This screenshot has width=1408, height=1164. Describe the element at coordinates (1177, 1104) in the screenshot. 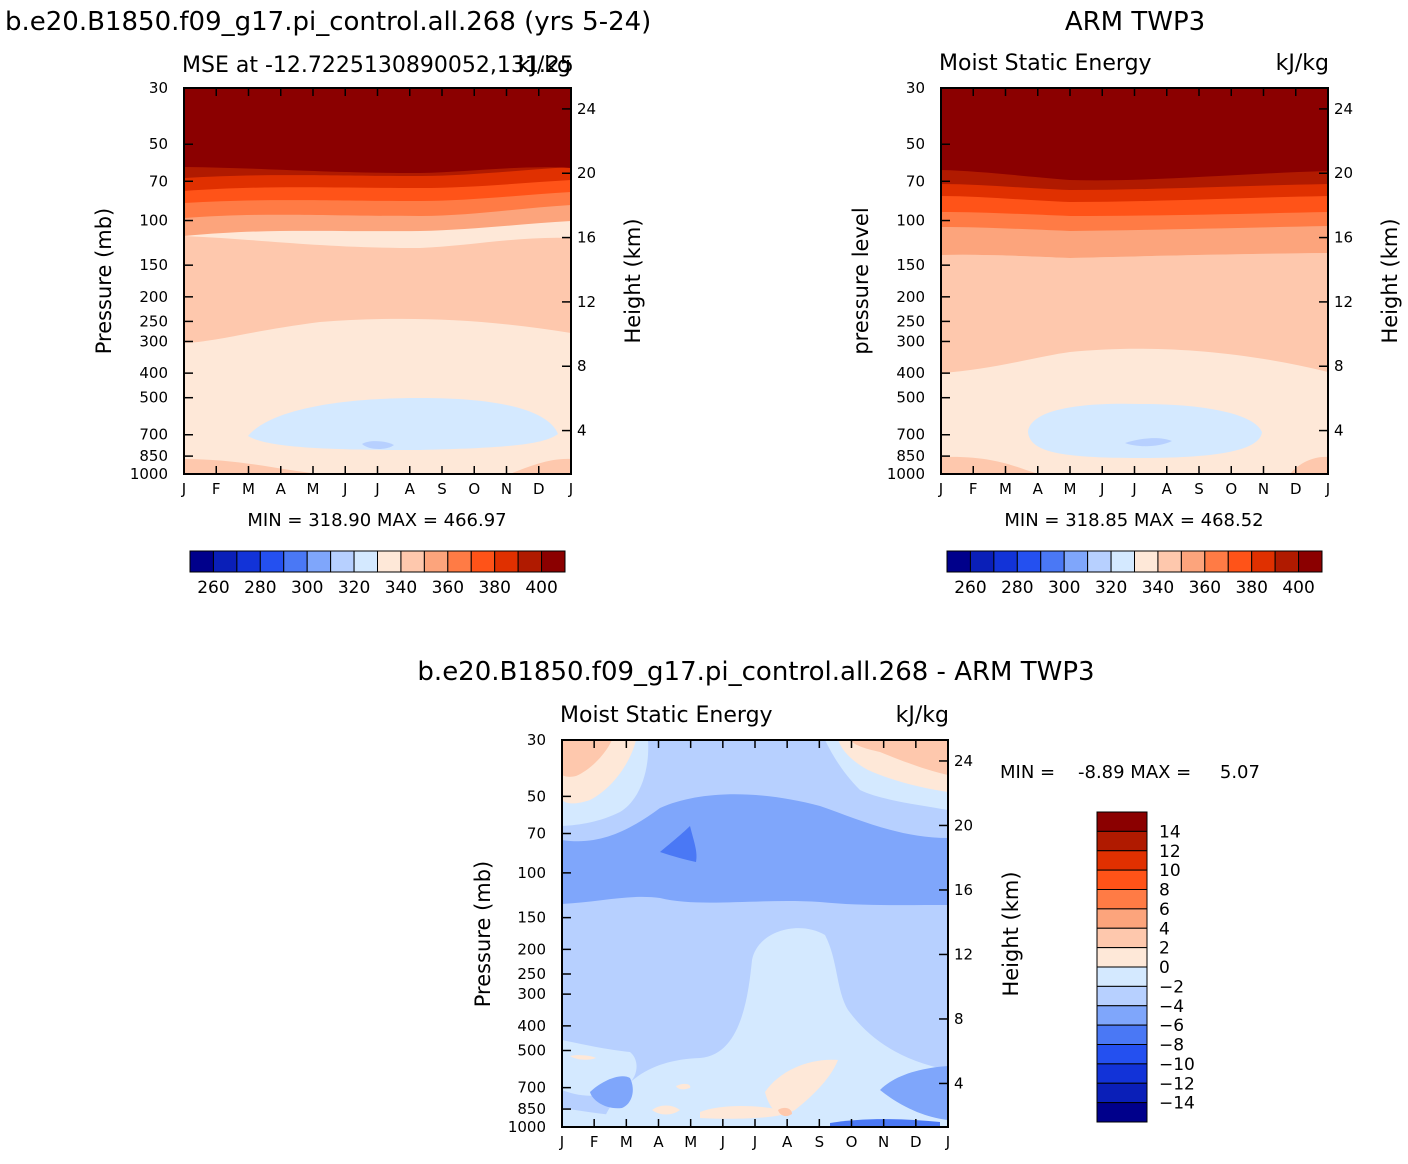

I see `colorbar-label: −14` at that location.